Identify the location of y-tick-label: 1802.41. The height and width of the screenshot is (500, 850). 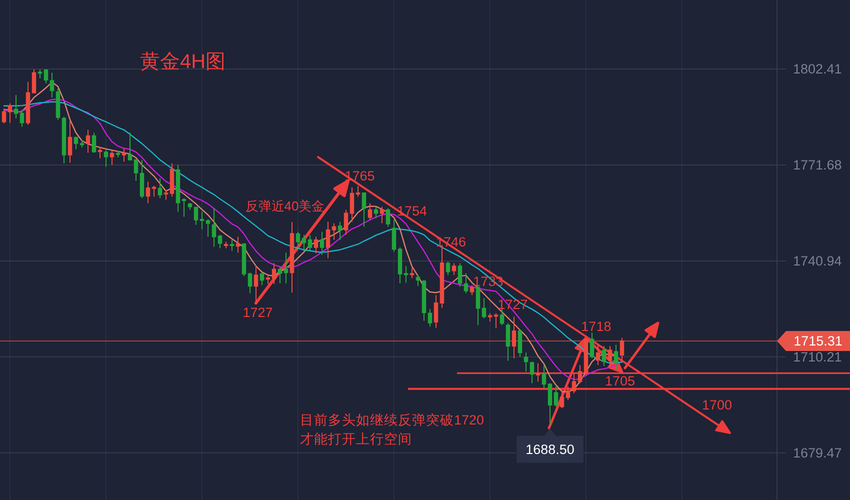
(817, 68).